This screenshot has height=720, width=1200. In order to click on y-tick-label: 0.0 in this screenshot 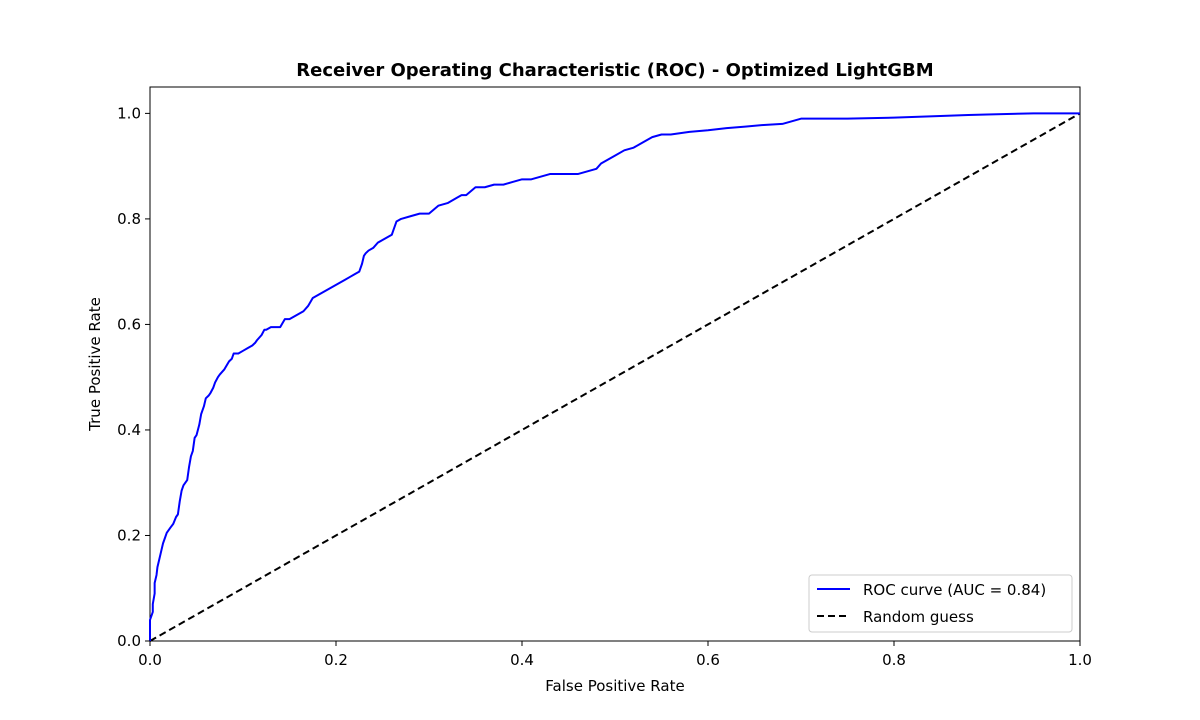, I will do `click(129, 641)`.